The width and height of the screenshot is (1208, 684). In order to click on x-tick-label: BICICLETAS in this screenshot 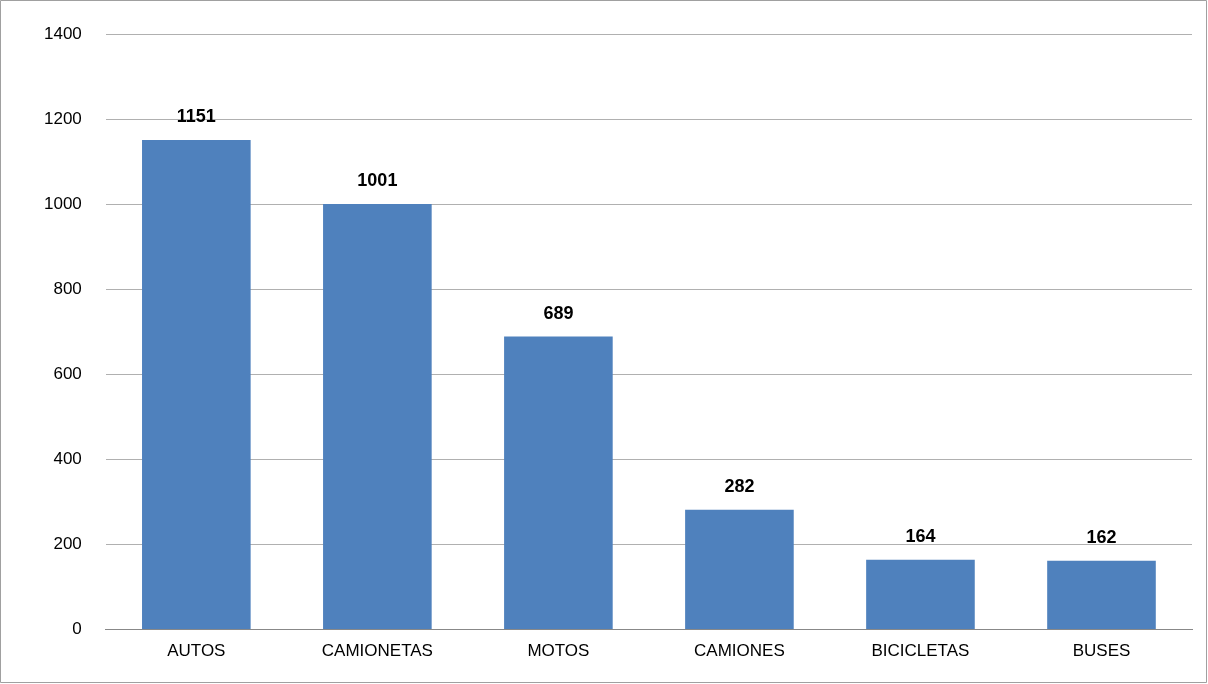, I will do `click(920, 651)`.